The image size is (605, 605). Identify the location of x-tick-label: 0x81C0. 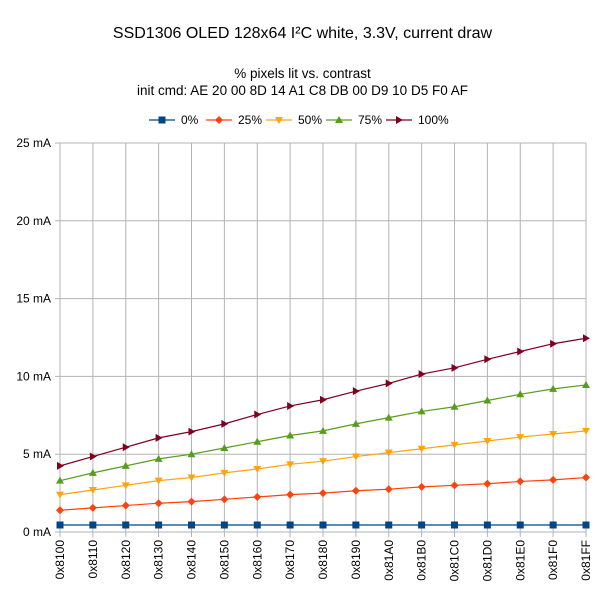
(455, 561).